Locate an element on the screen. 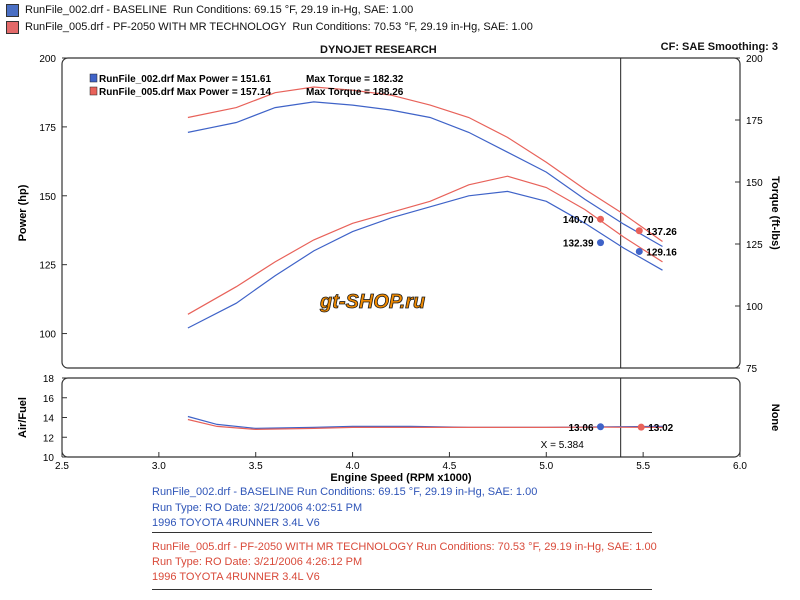  power-tick-label: 100 is located at coordinates (47, 335).